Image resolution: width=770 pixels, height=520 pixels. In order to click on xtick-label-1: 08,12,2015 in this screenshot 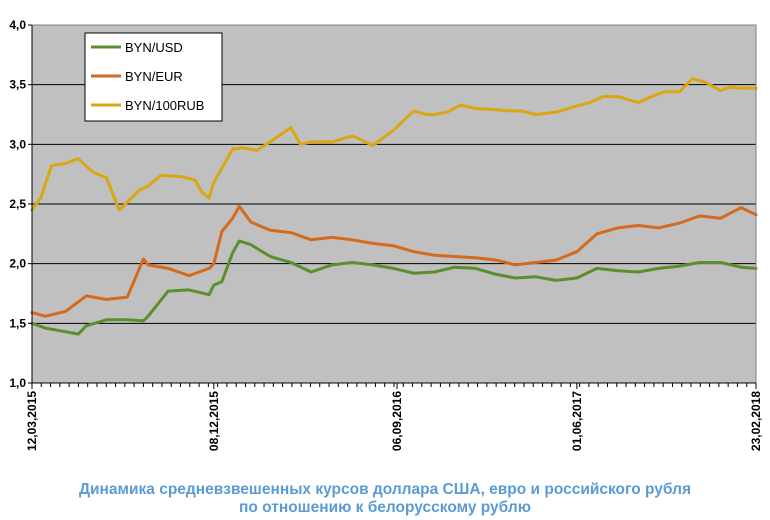, I will do `click(214, 421)`.